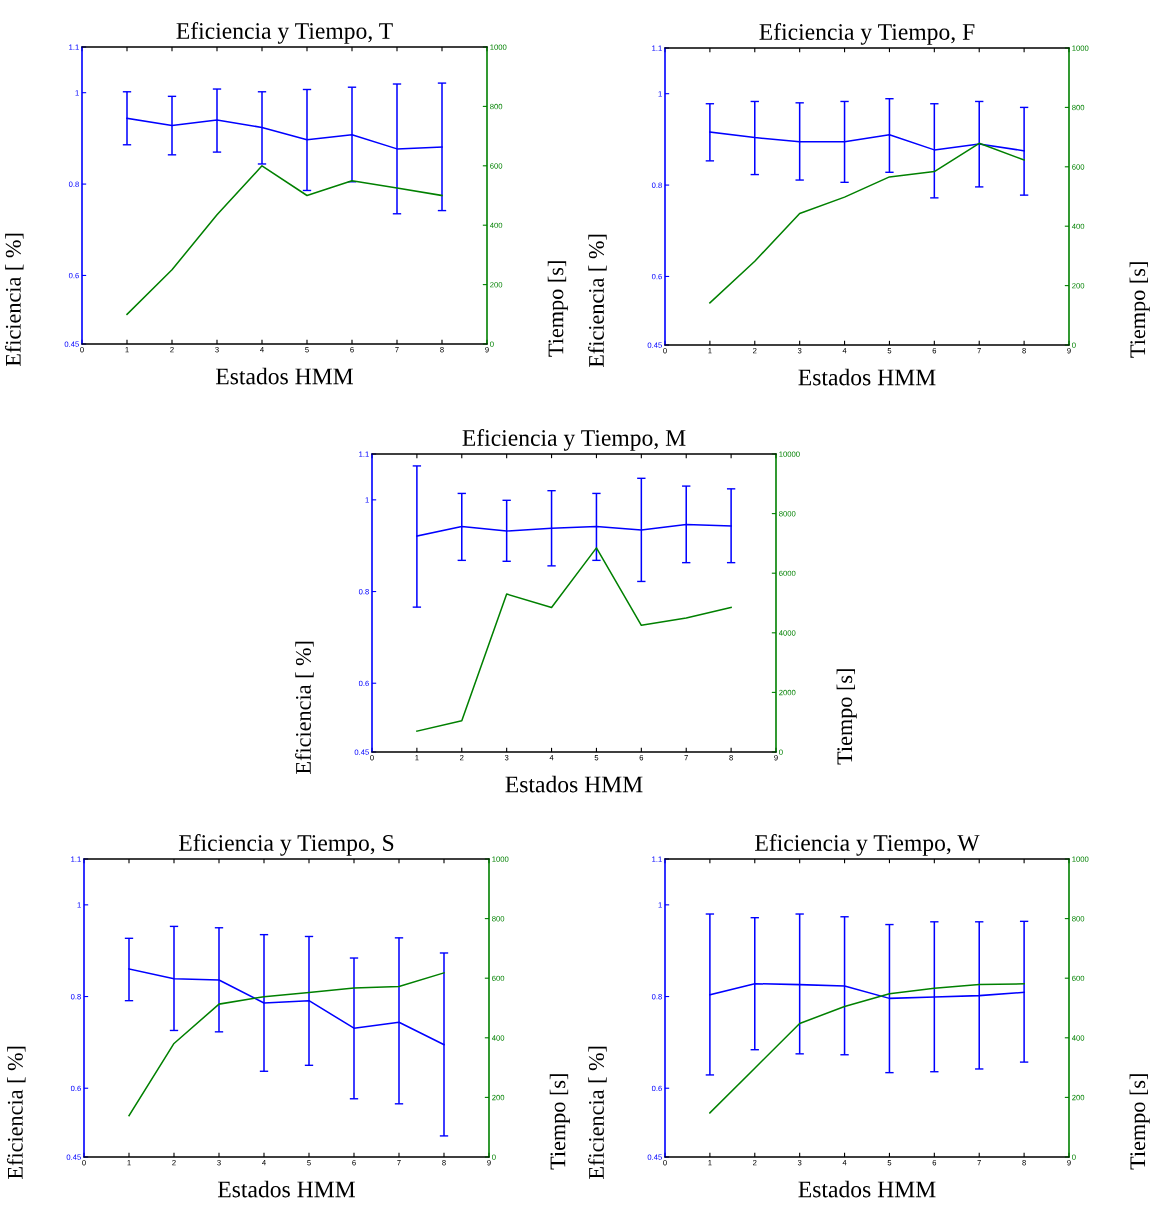 The width and height of the screenshot is (1155, 1214). I want to click on chart-title: Eficiencia y Tiempo, W, so click(867, 845).